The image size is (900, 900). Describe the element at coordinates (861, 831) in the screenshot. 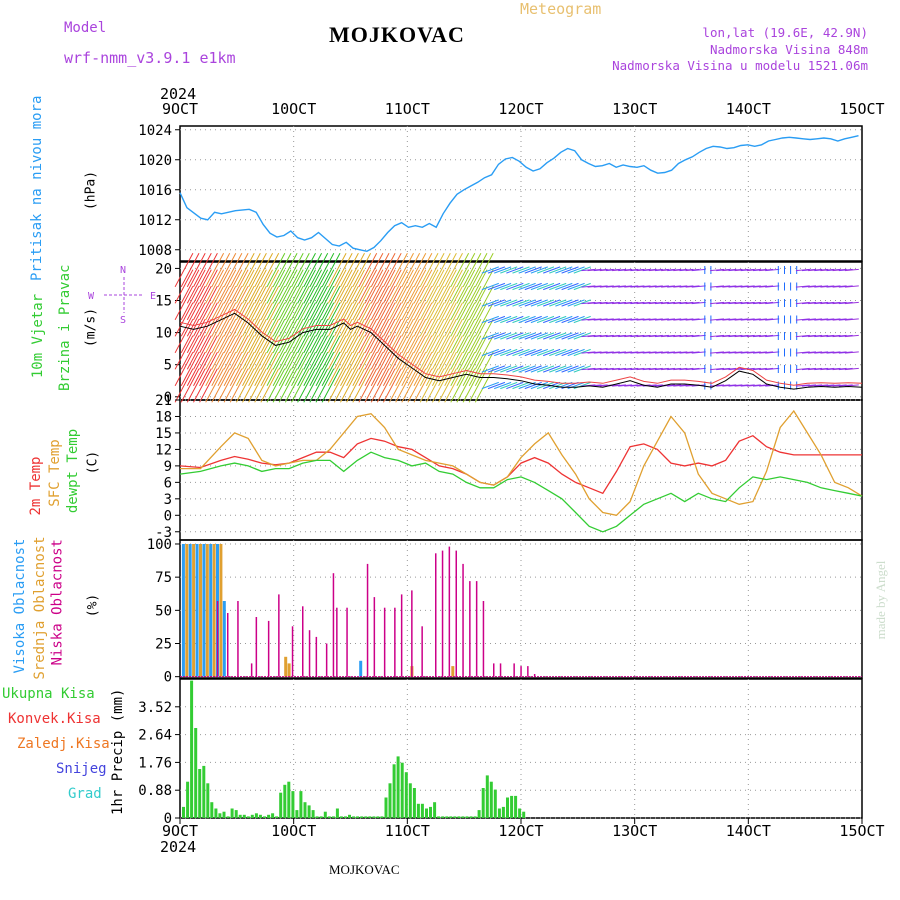

I see `x-tick-bottom: 15OCT` at that location.